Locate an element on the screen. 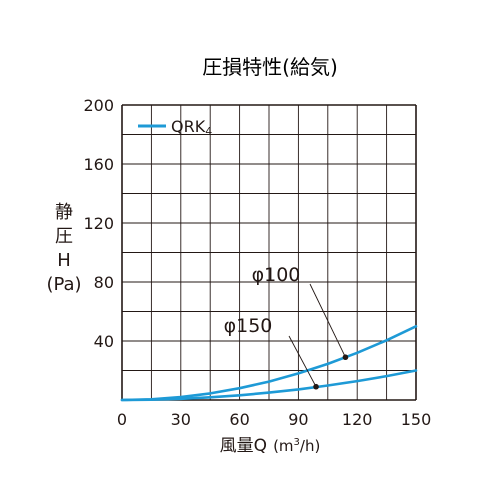 This screenshot has height=500, width=500. x-tick-label: 0 is located at coordinates (122, 419).